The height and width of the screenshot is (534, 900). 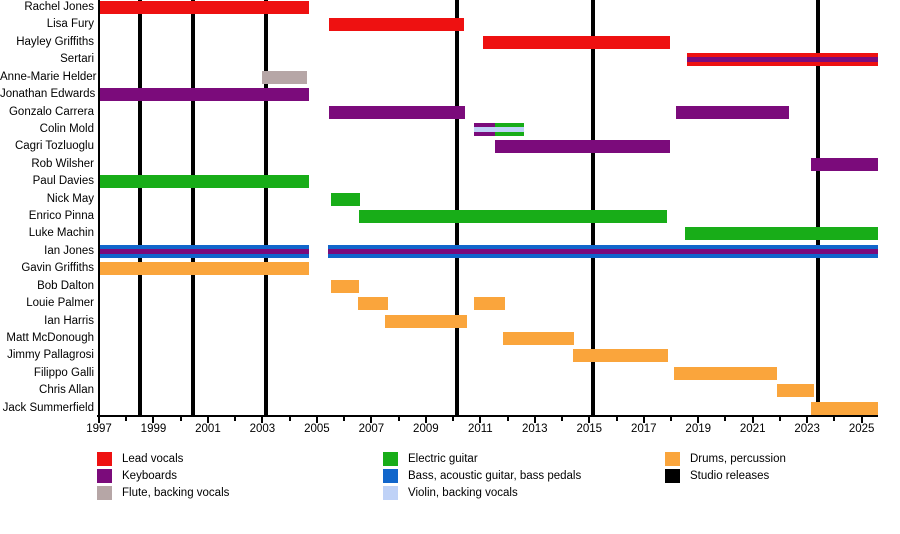 I want to click on x-axis-baseline, so click(x=487, y=416).